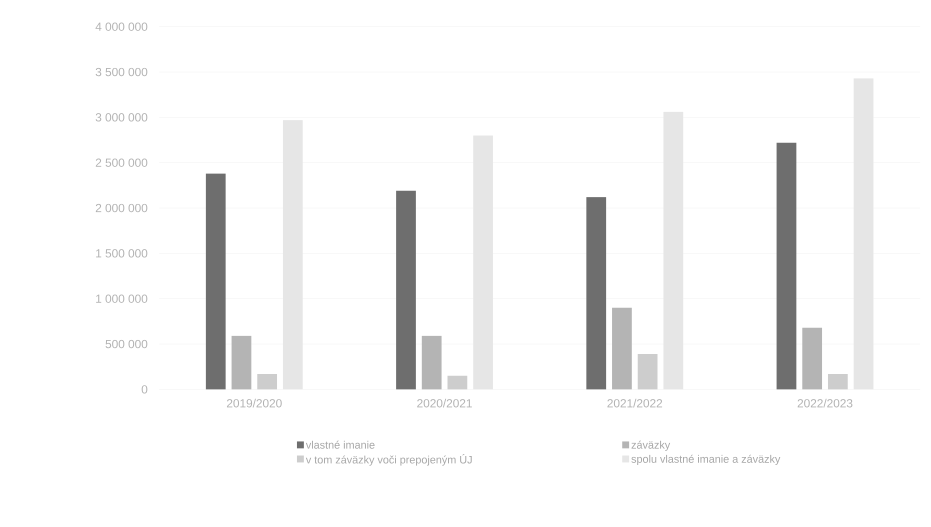  What do you see at coordinates (122, 208) in the screenshot?
I see `y-tick-label: 2 000 000` at bounding box center [122, 208].